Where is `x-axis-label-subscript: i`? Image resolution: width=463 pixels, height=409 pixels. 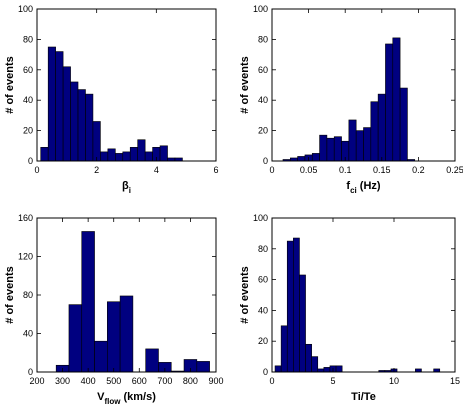
x-axis-label-subscript: i is located at coordinates (130, 190).